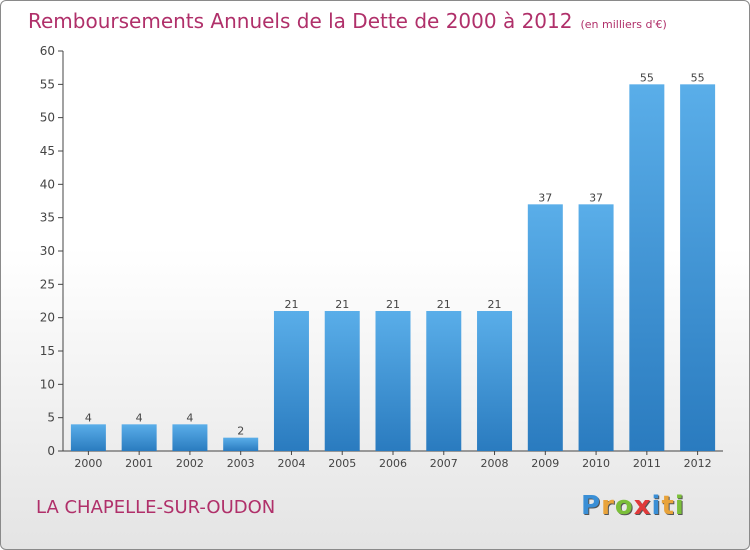 This screenshot has height=550, width=750. I want to click on x-tick-label: 2002, so click(190, 463).